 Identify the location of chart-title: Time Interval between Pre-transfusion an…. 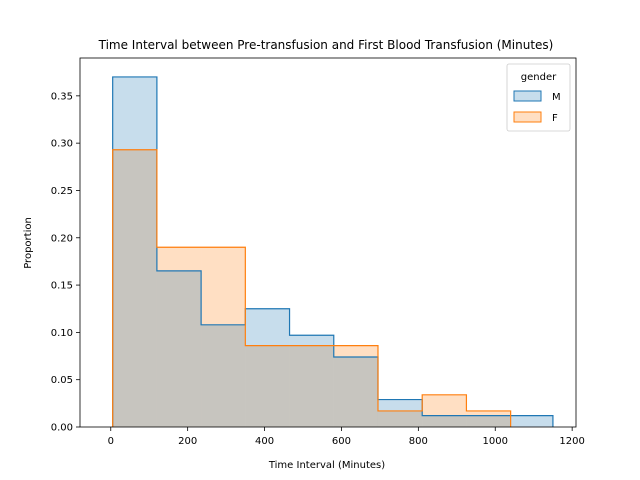
(326, 45).